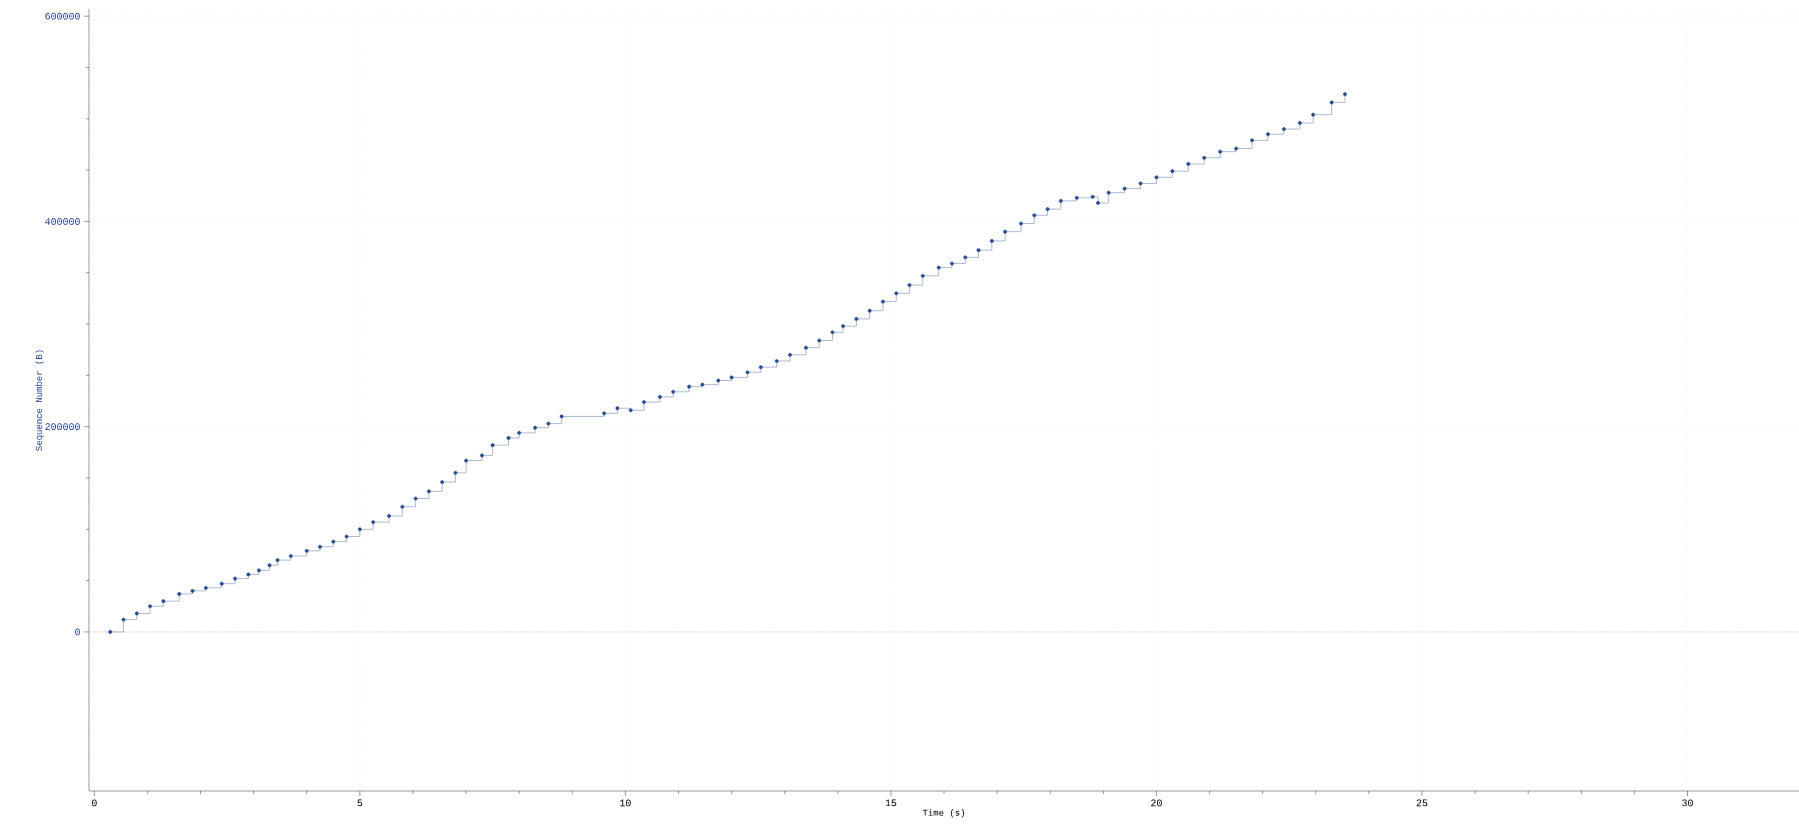 The width and height of the screenshot is (1799, 838). Describe the element at coordinates (891, 803) in the screenshot. I see `x-tick-label: 15` at that location.